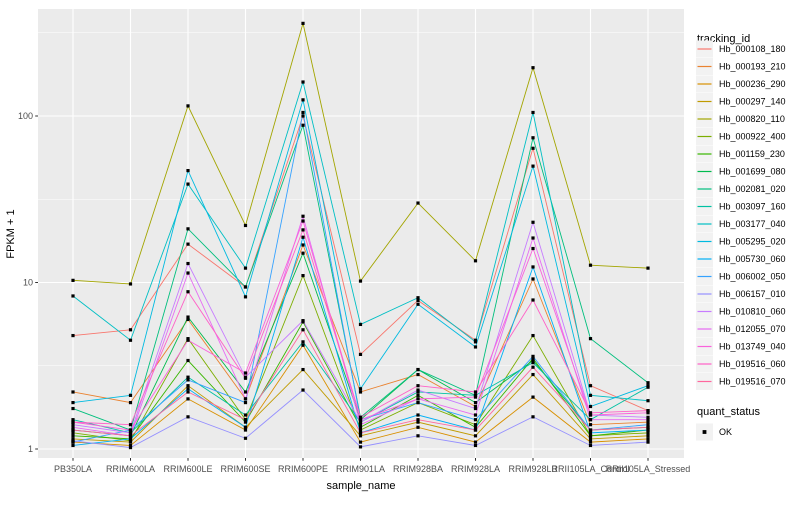  What do you see at coordinates (741, 101) in the screenshot?
I see `legend-item-Hb_000297_140: Hb_000297_140` at bounding box center [741, 101].